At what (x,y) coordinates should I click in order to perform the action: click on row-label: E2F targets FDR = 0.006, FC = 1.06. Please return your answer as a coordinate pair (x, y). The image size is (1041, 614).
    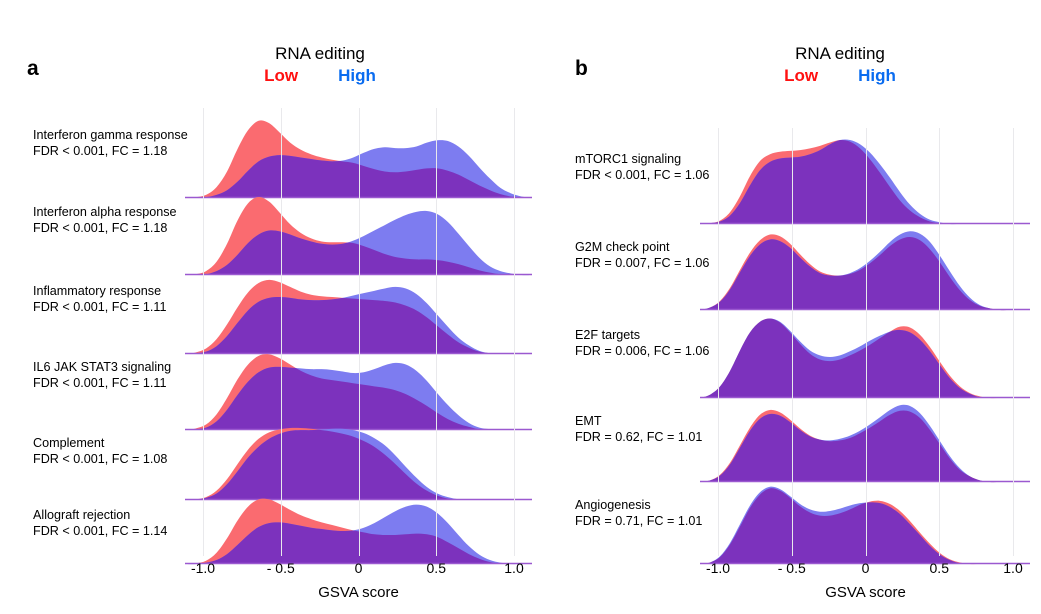
    Looking at the image, I should click on (642, 343).